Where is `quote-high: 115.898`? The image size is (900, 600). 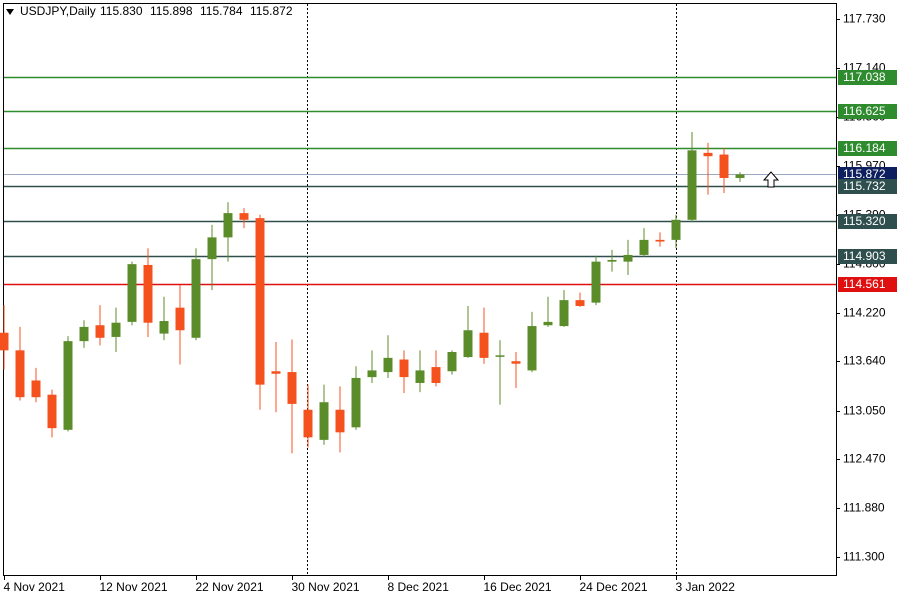 quote-high: 115.898 is located at coordinates (171, 11).